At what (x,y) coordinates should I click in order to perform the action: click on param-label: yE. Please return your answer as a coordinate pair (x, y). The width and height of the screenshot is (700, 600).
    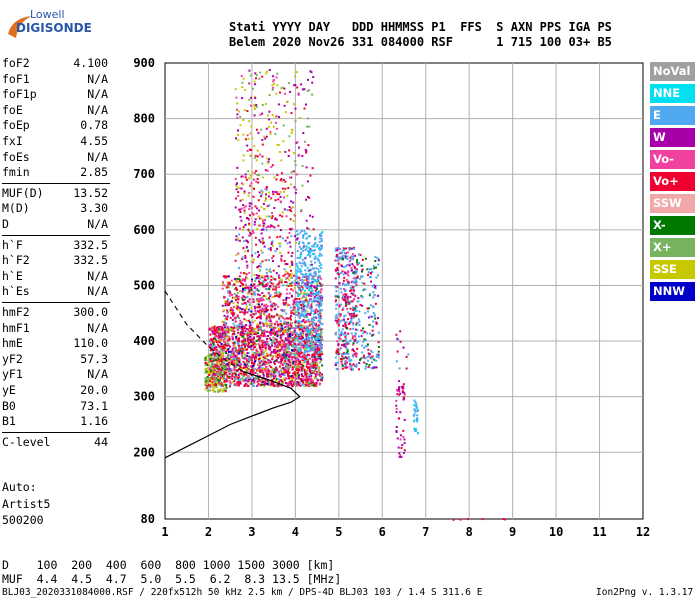
    Looking at the image, I should click on (9, 390).